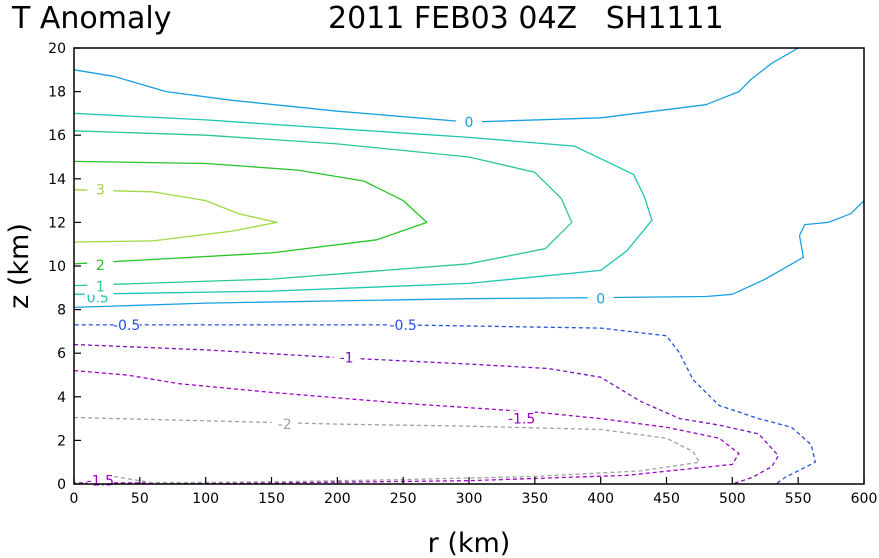 The image size is (879, 558). Describe the element at coordinates (140, 499) in the screenshot. I see `x-tick-label: 50` at that location.